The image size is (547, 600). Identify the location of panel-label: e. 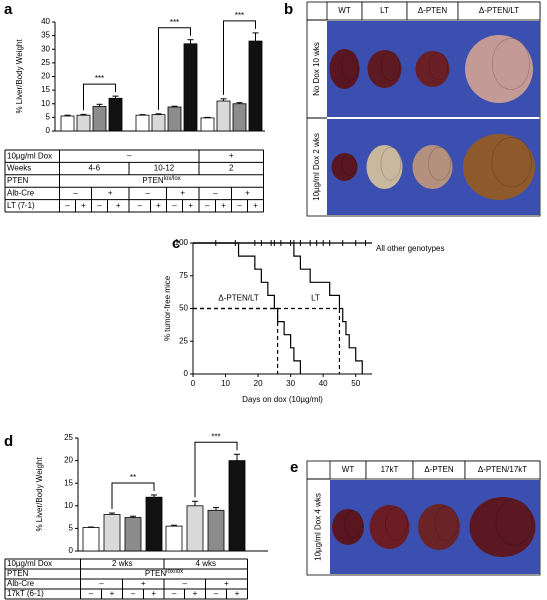
(294, 467).